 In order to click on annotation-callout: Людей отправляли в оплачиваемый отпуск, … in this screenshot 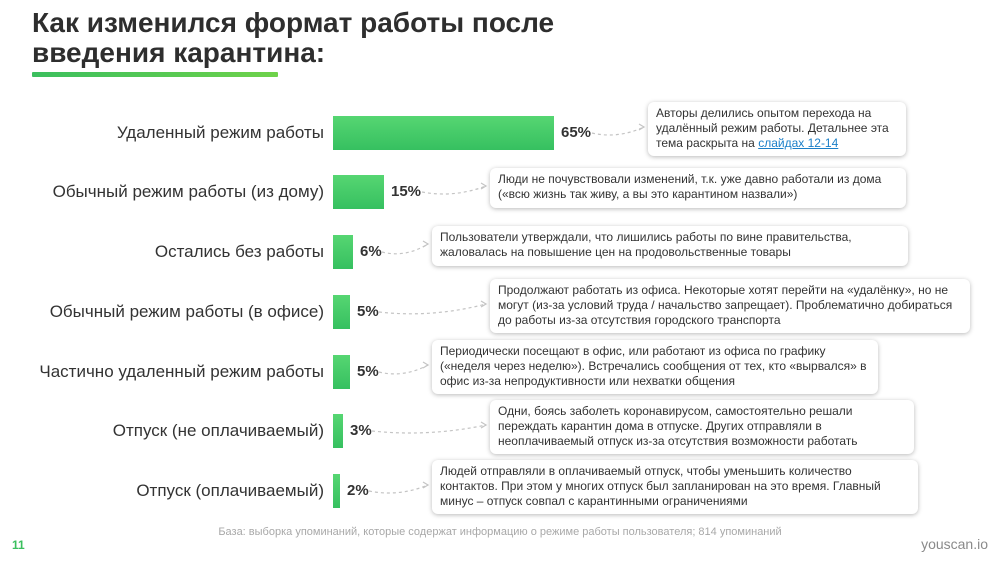, I will do `click(675, 487)`.